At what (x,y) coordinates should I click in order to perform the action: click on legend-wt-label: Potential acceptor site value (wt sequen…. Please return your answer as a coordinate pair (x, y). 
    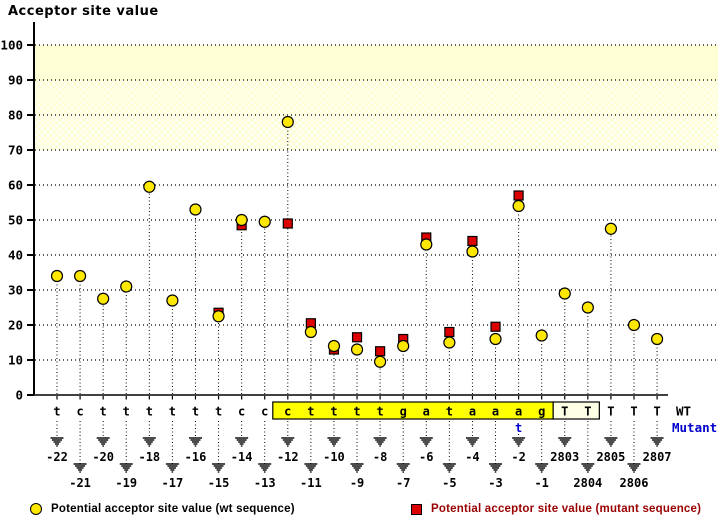
    Looking at the image, I should click on (173, 509).